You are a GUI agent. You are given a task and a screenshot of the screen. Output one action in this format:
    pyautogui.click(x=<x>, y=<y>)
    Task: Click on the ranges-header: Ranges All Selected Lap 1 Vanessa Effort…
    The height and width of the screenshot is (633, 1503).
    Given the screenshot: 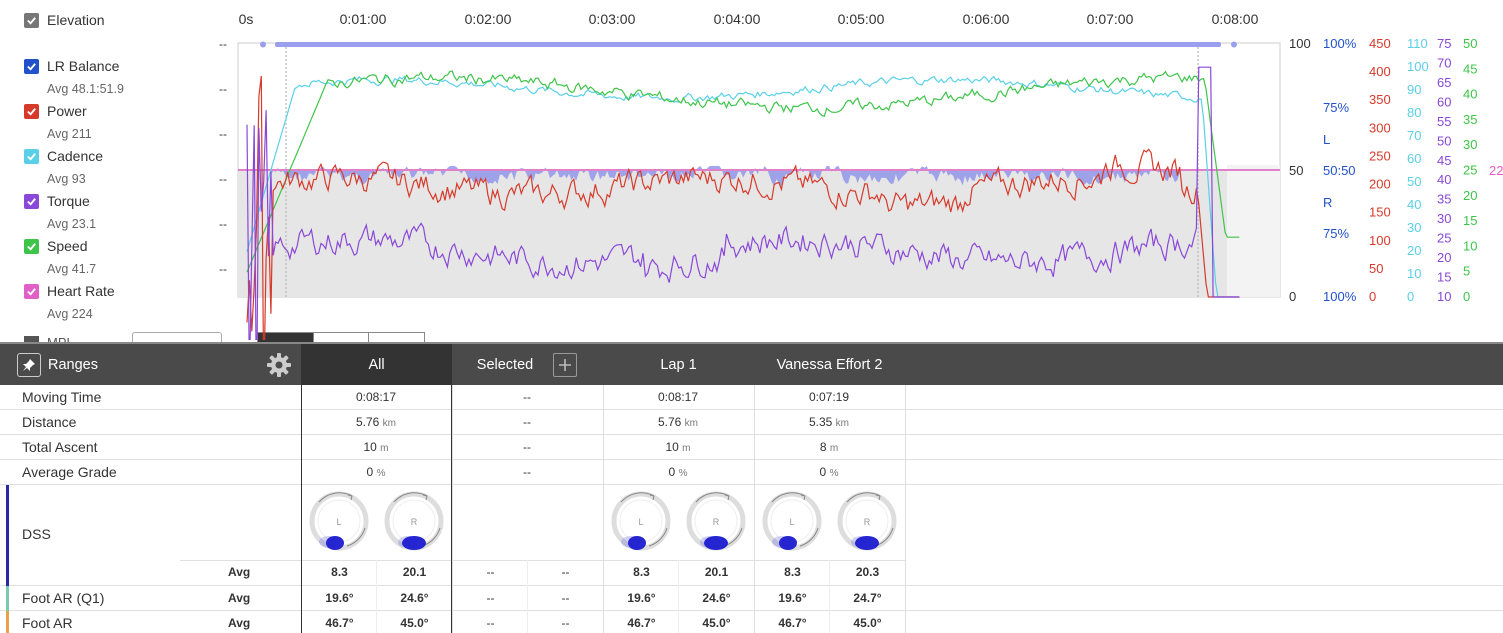 What is the action you would take?
    pyautogui.click(x=751, y=363)
    